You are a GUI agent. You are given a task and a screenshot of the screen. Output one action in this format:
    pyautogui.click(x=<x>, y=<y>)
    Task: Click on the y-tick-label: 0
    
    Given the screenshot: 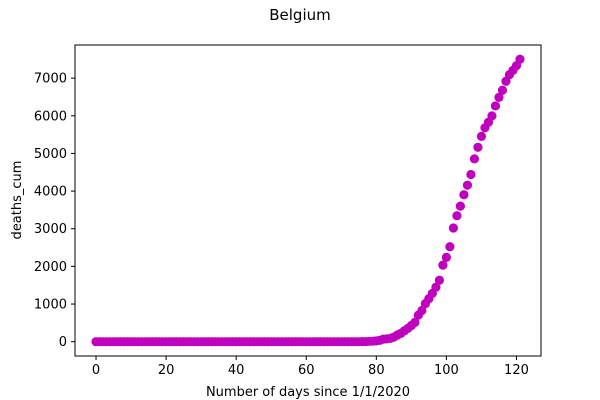 What is the action you would take?
    pyautogui.click(x=63, y=342)
    